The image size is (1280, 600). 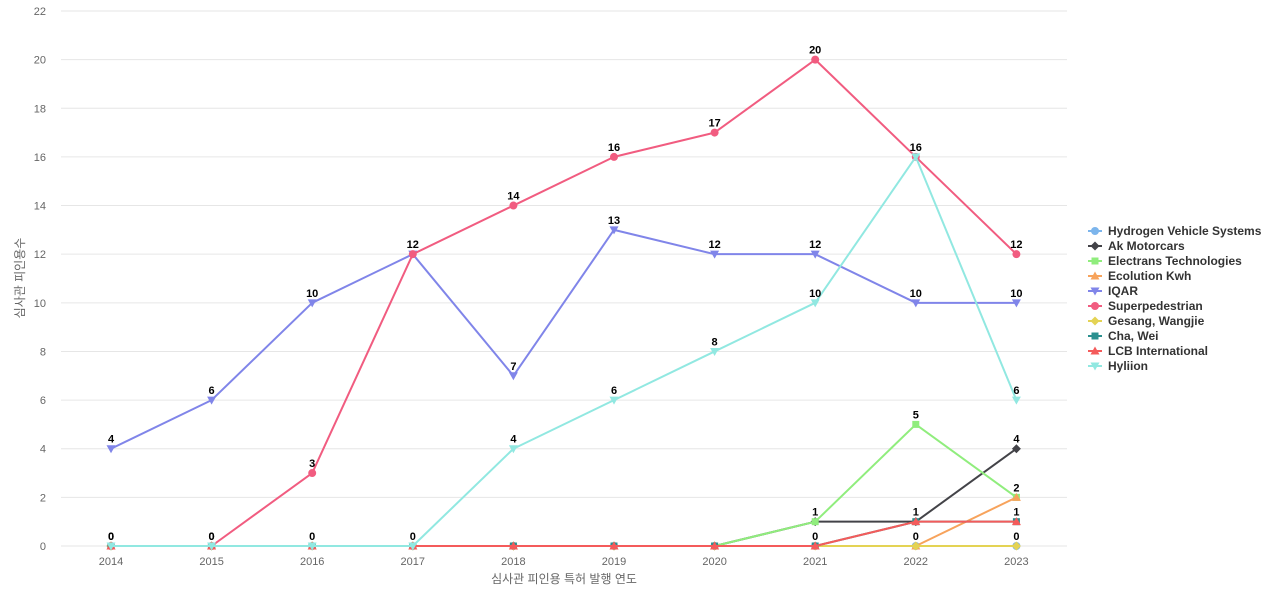 I want to click on legend-item: Hyliion, so click(x=1118, y=366).